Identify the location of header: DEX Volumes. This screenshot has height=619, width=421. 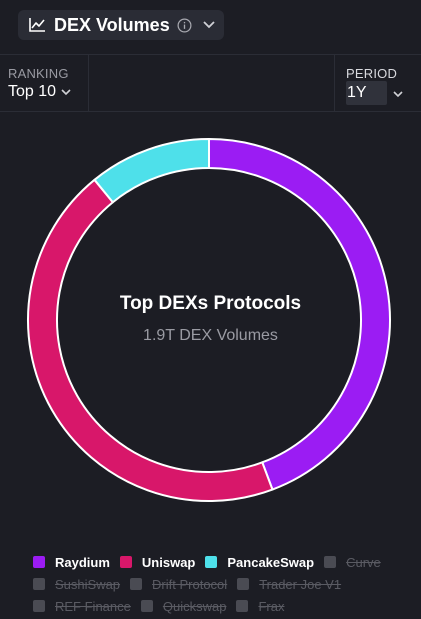
(210, 26).